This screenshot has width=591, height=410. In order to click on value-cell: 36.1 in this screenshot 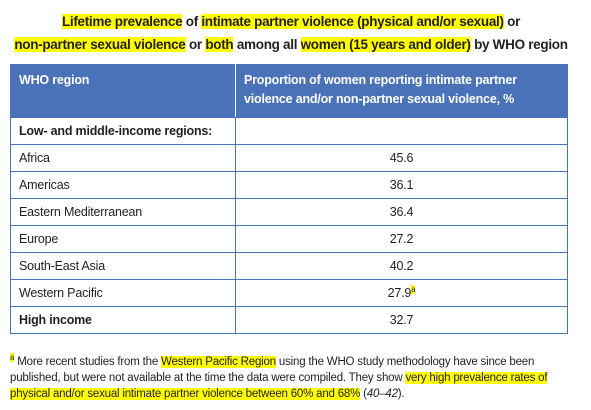, I will do `click(401, 185)`.